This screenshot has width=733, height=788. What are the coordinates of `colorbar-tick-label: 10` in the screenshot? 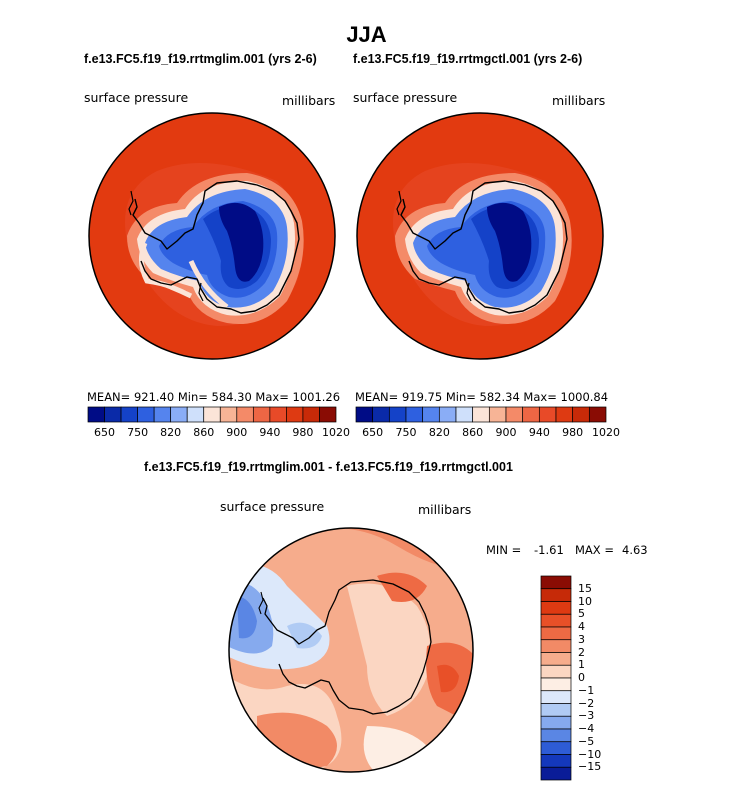 It's located at (585, 601).